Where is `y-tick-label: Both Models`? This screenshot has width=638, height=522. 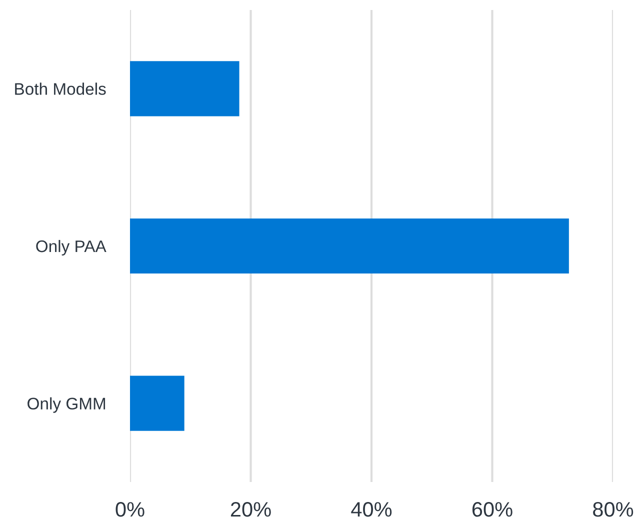 y-tick-label: Both Models is located at coordinates (60, 88).